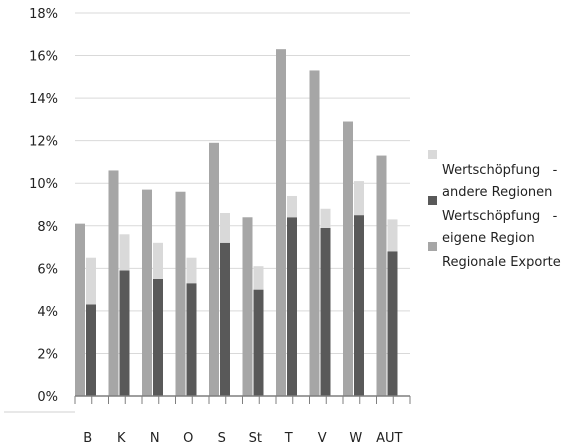 This screenshot has height=446, width=584. What do you see at coordinates (501, 262) in the screenshot?
I see `legend-label: Regionale Exporte` at bounding box center [501, 262].